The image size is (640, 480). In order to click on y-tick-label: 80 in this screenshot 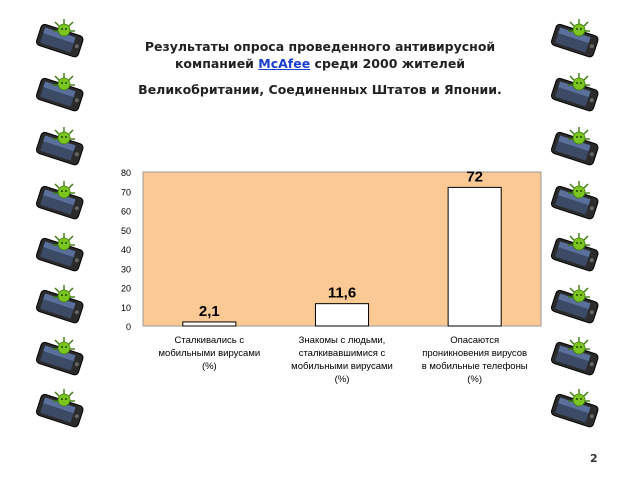, I will do `click(126, 173)`.